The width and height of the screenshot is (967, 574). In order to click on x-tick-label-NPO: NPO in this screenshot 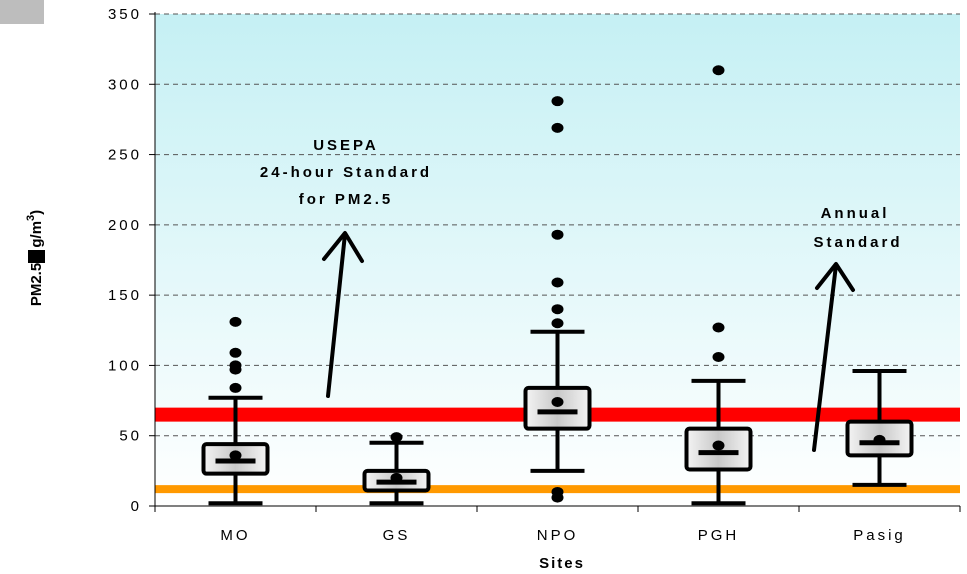, I will do `click(558, 535)`.